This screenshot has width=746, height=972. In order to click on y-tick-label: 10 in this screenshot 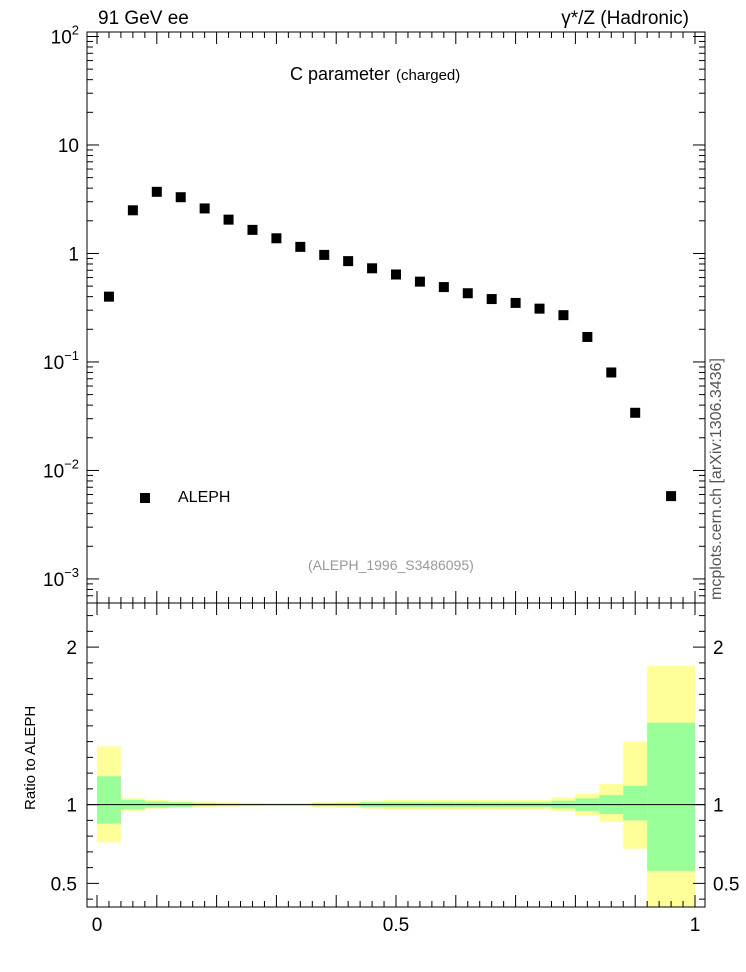, I will do `click(68, 146)`.